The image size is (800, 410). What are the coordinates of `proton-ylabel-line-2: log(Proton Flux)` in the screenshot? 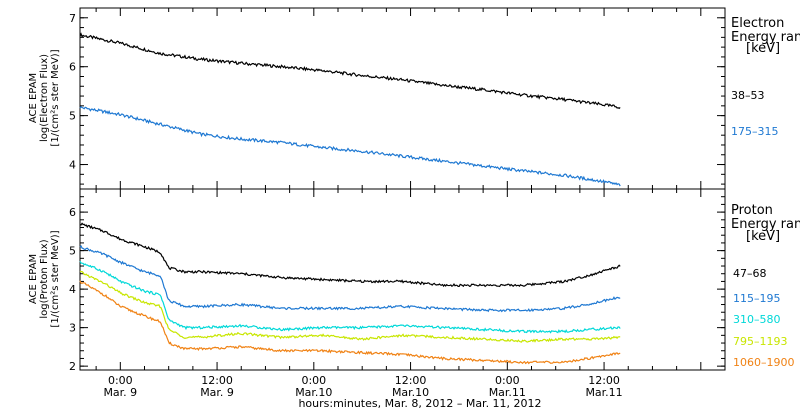 It's located at (44, 278).